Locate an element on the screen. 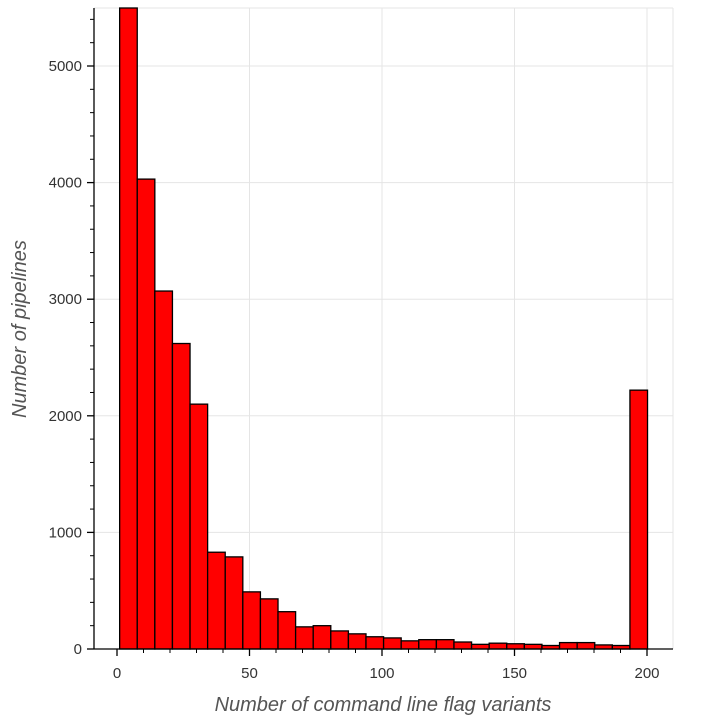 The image size is (720, 720). y-tick-label: 1000 is located at coordinates (65, 532).